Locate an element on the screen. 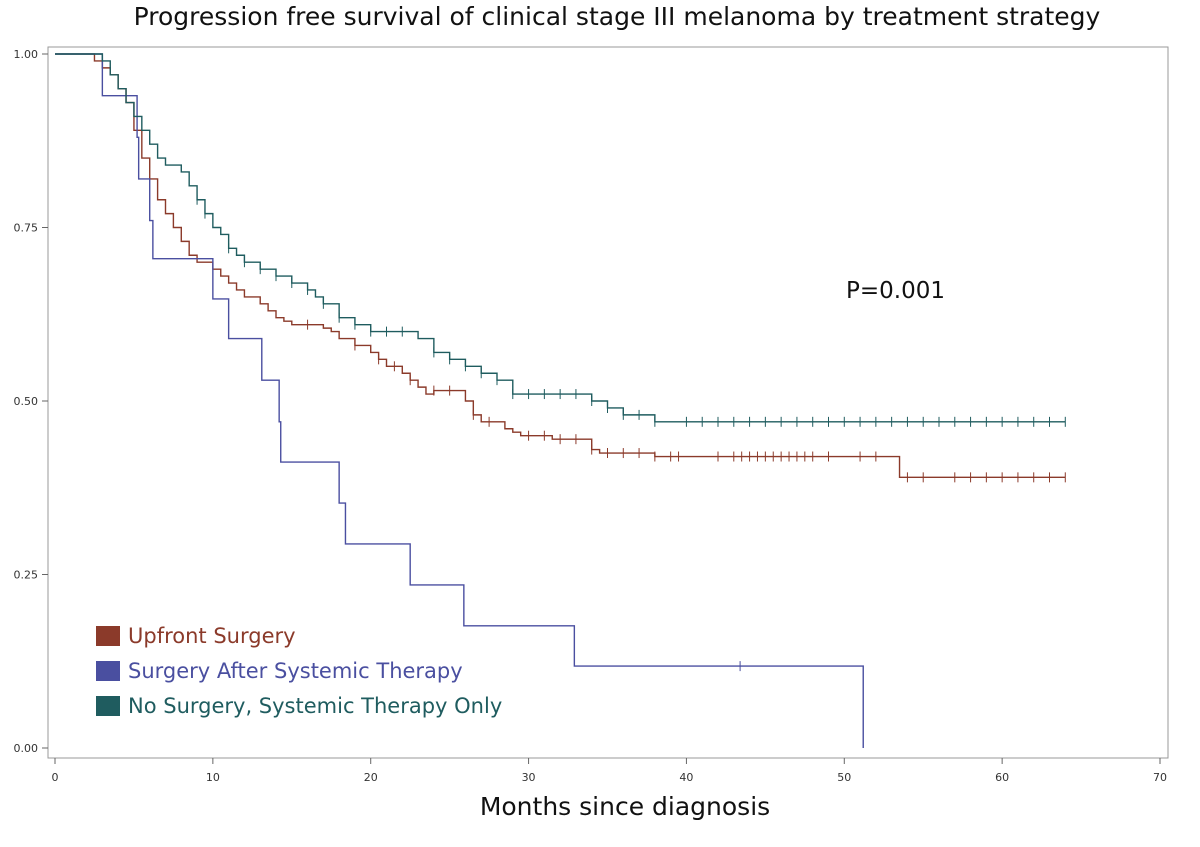 The height and width of the screenshot is (847, 1200). y-tick-label-3: 0.75 is located at coordinates (26, 228).